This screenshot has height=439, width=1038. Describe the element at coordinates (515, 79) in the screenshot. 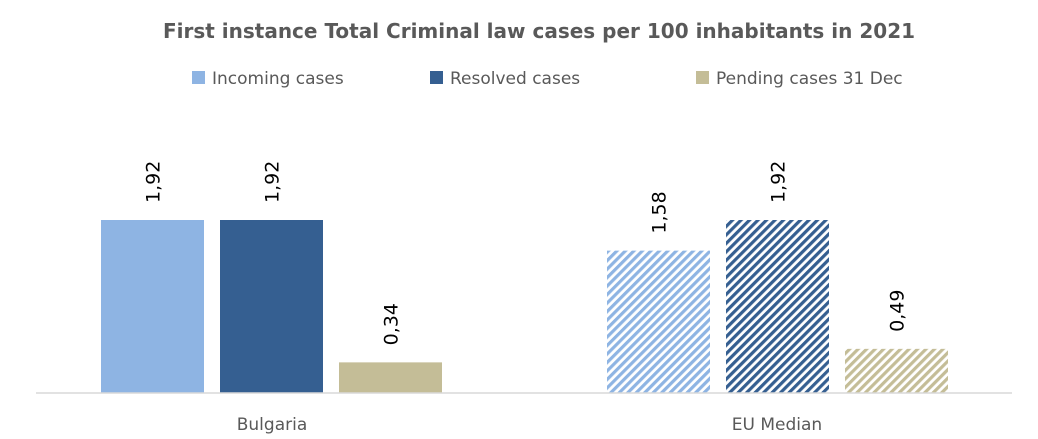

I see `legend-label-resolved: Resolved cases` at that location.